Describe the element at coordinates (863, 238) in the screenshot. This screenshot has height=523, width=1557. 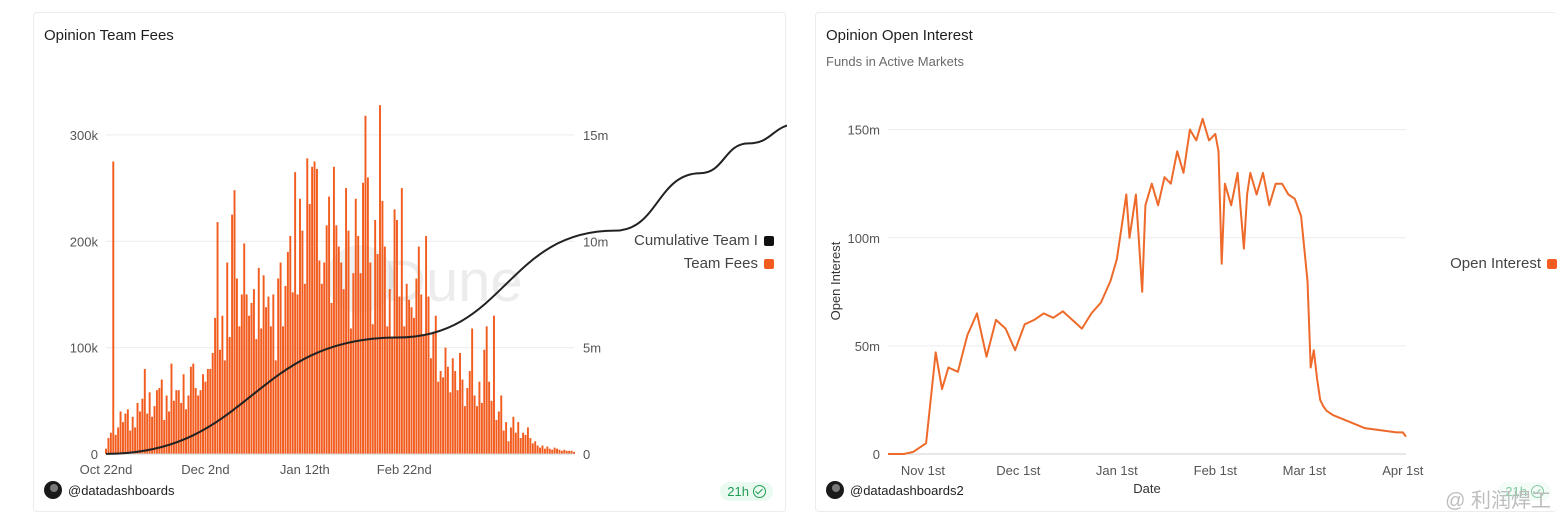
I see `y-tick-label: 100m` at that location.